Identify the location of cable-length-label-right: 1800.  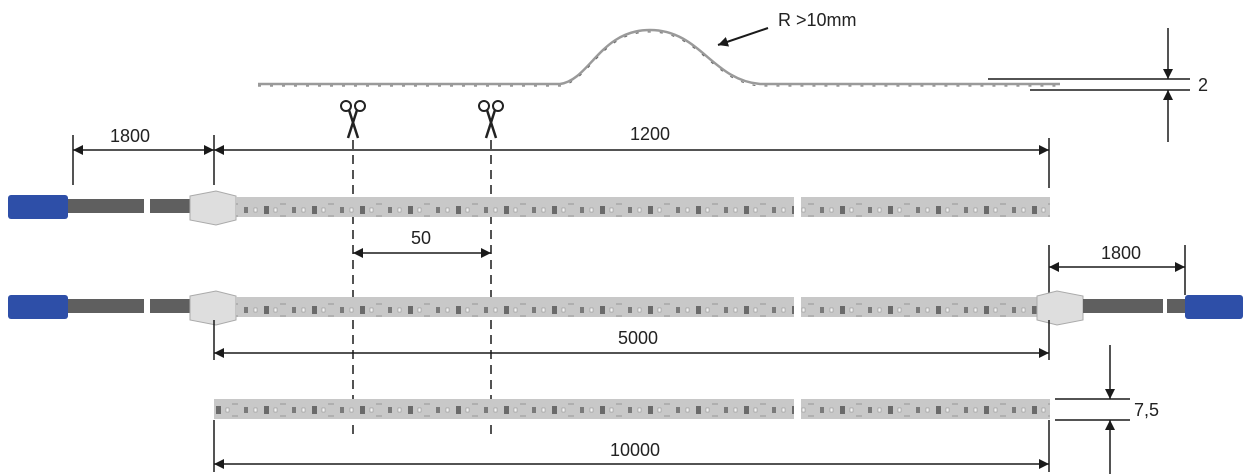
(1121, 253).